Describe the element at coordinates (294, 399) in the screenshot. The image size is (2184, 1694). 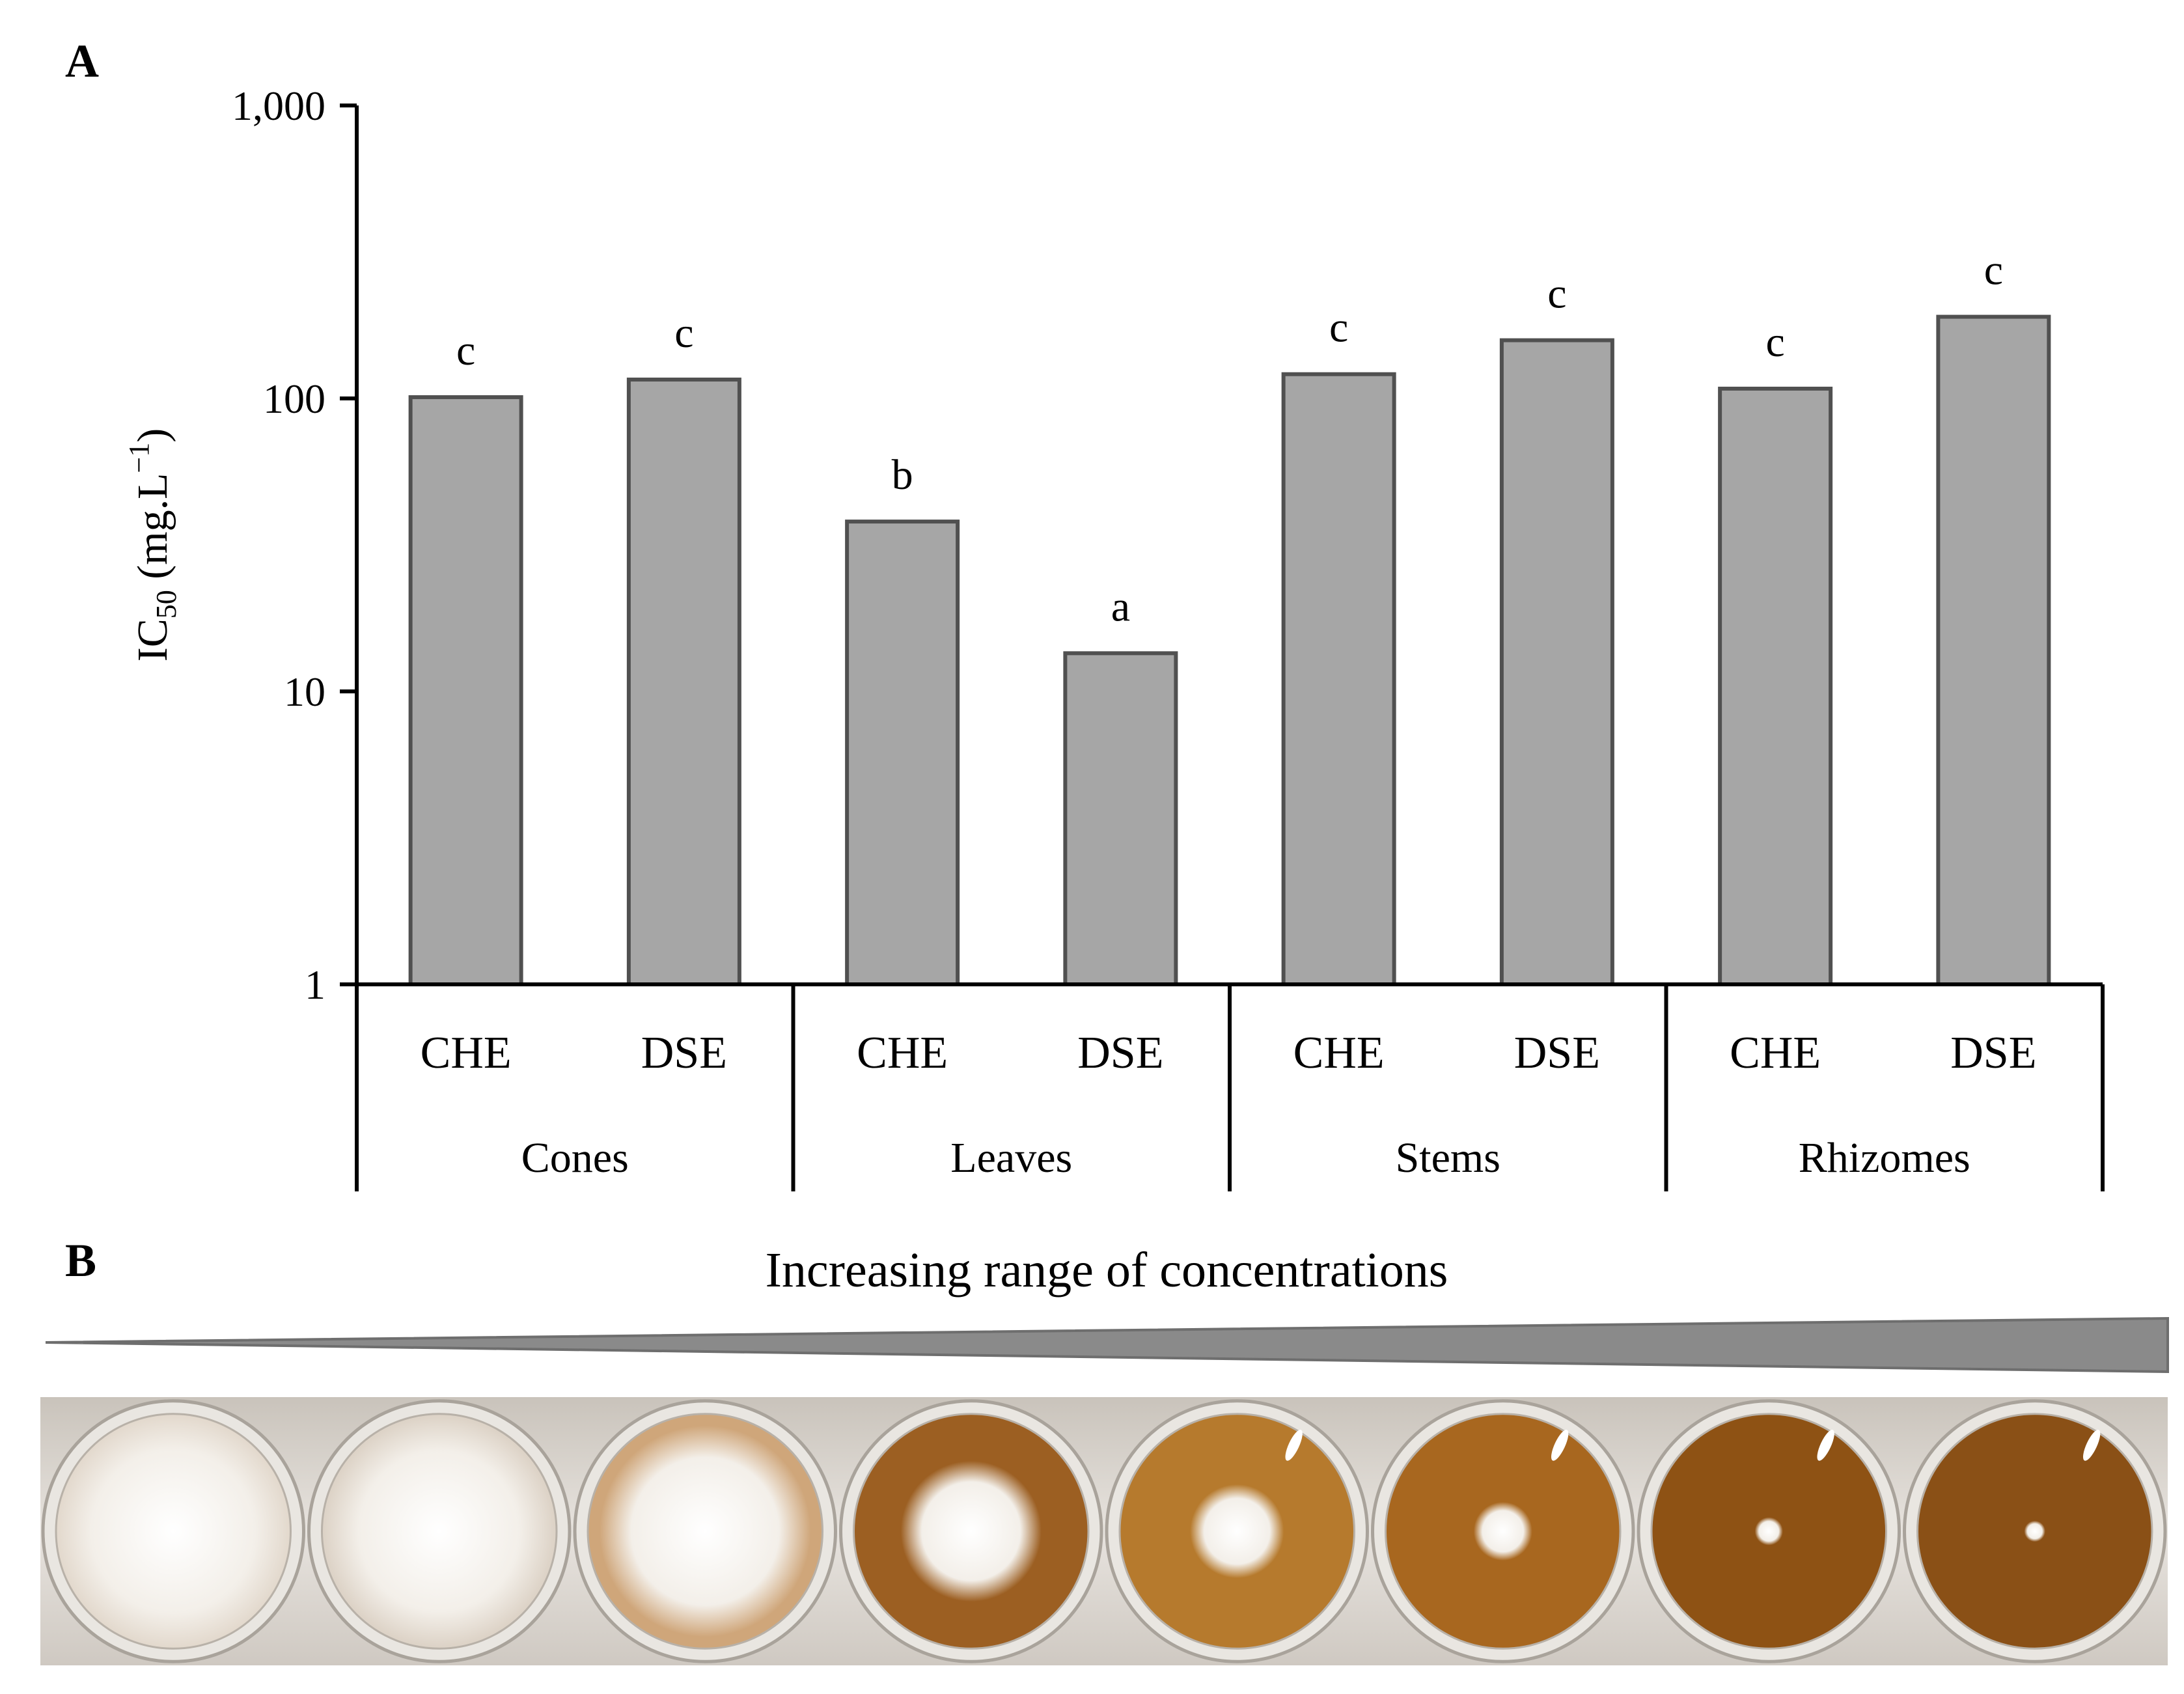
I see `y-tick-label: 100` at that location.